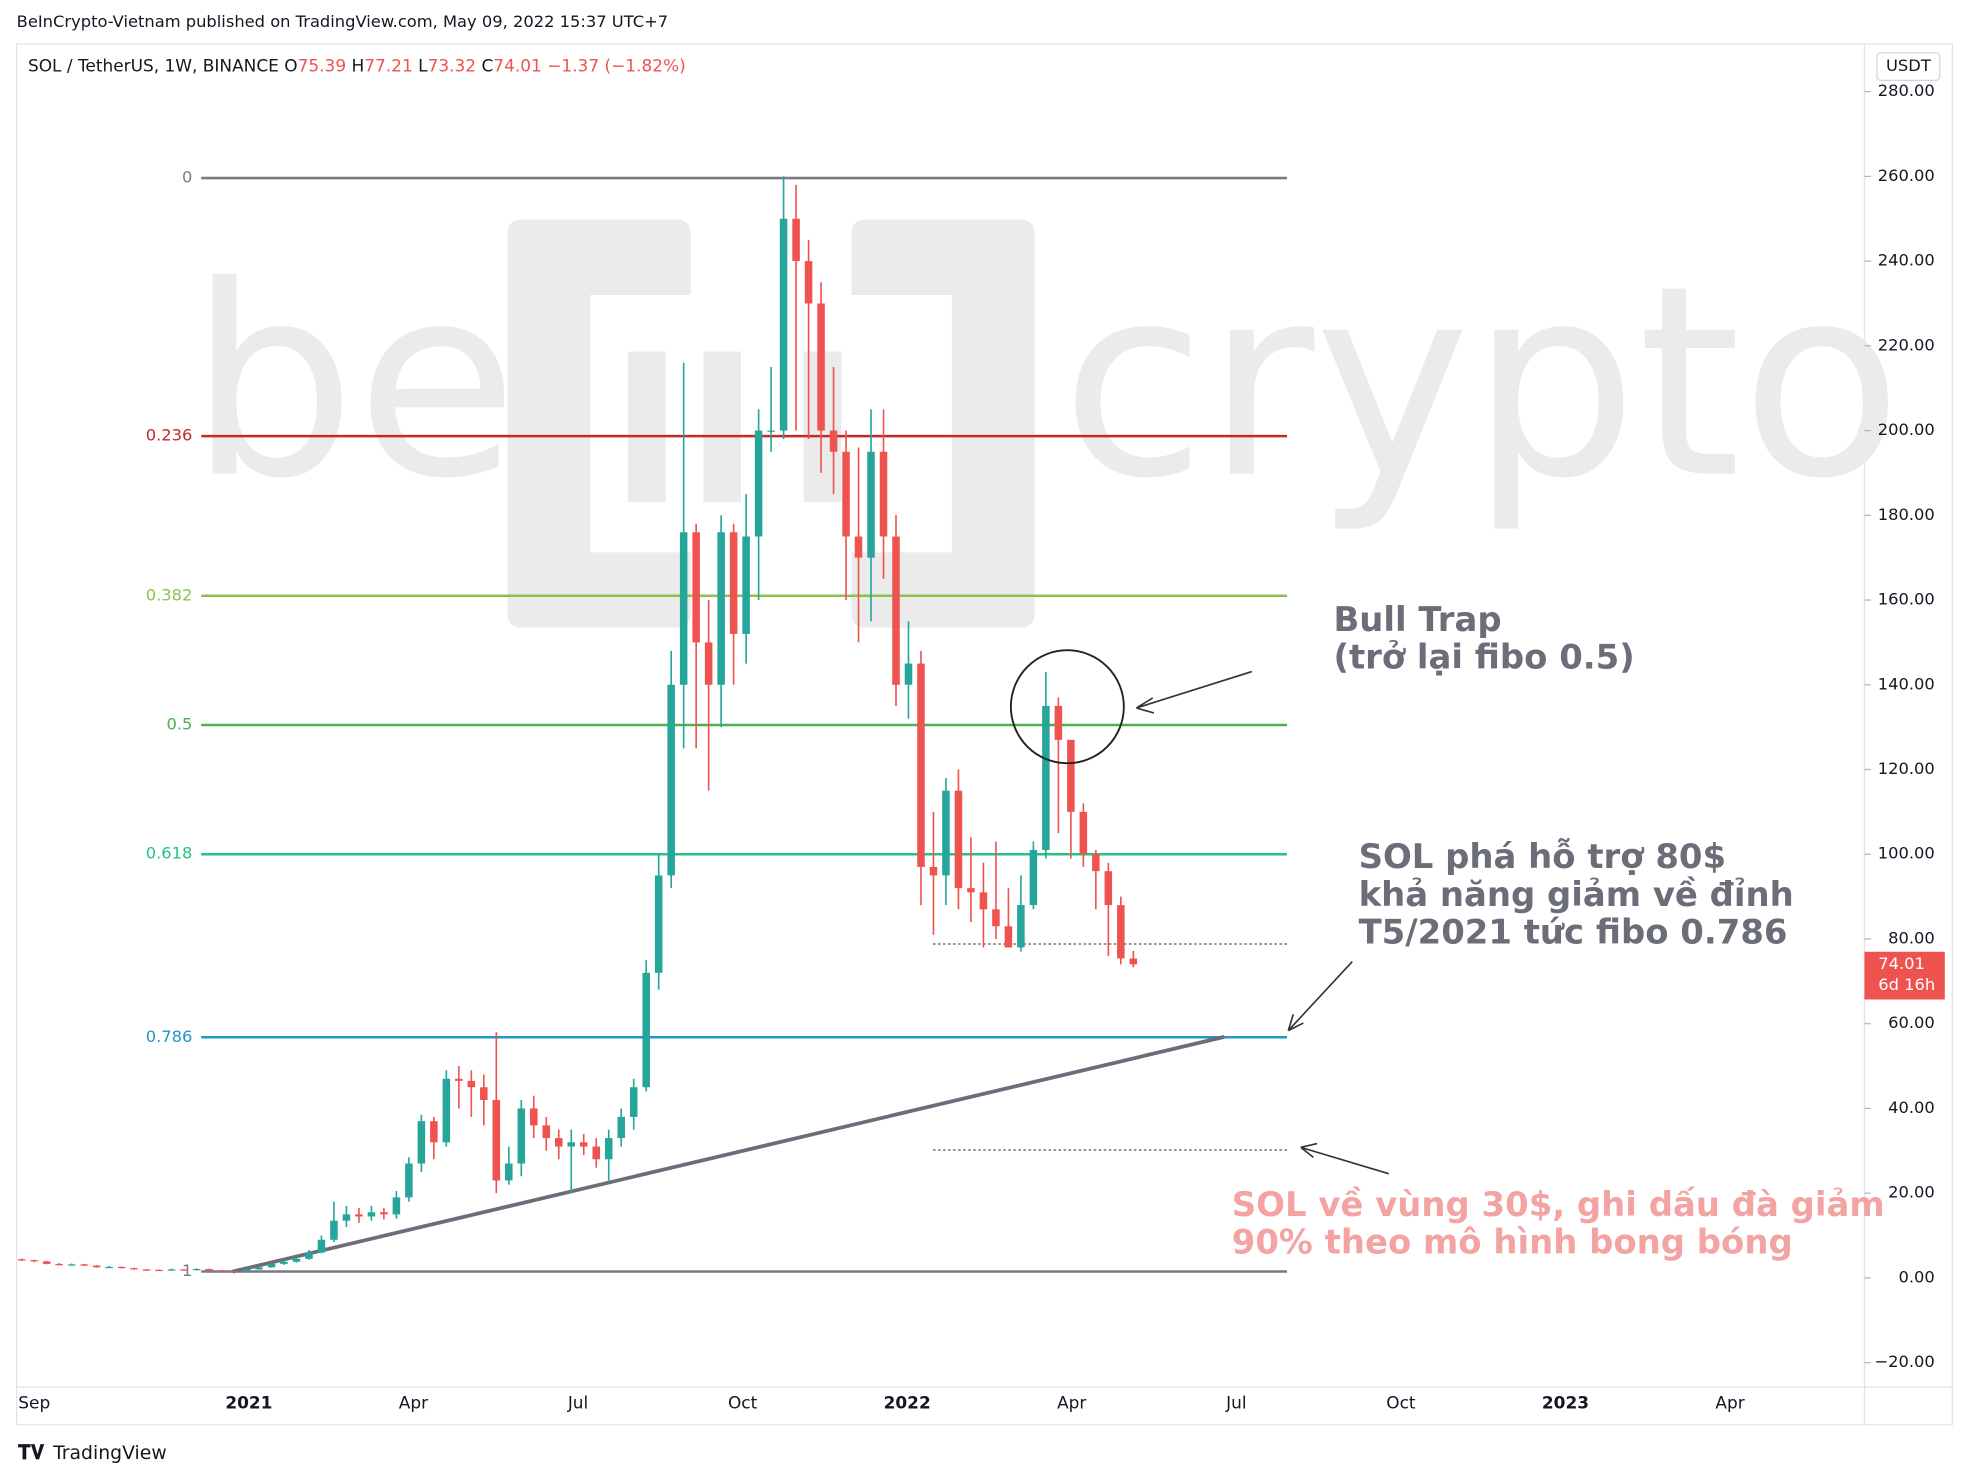 Image resolution: width=1969 pixels, height=1480 pixels. I want to click on y-tick-label: 80.00, so click(1911, 937).